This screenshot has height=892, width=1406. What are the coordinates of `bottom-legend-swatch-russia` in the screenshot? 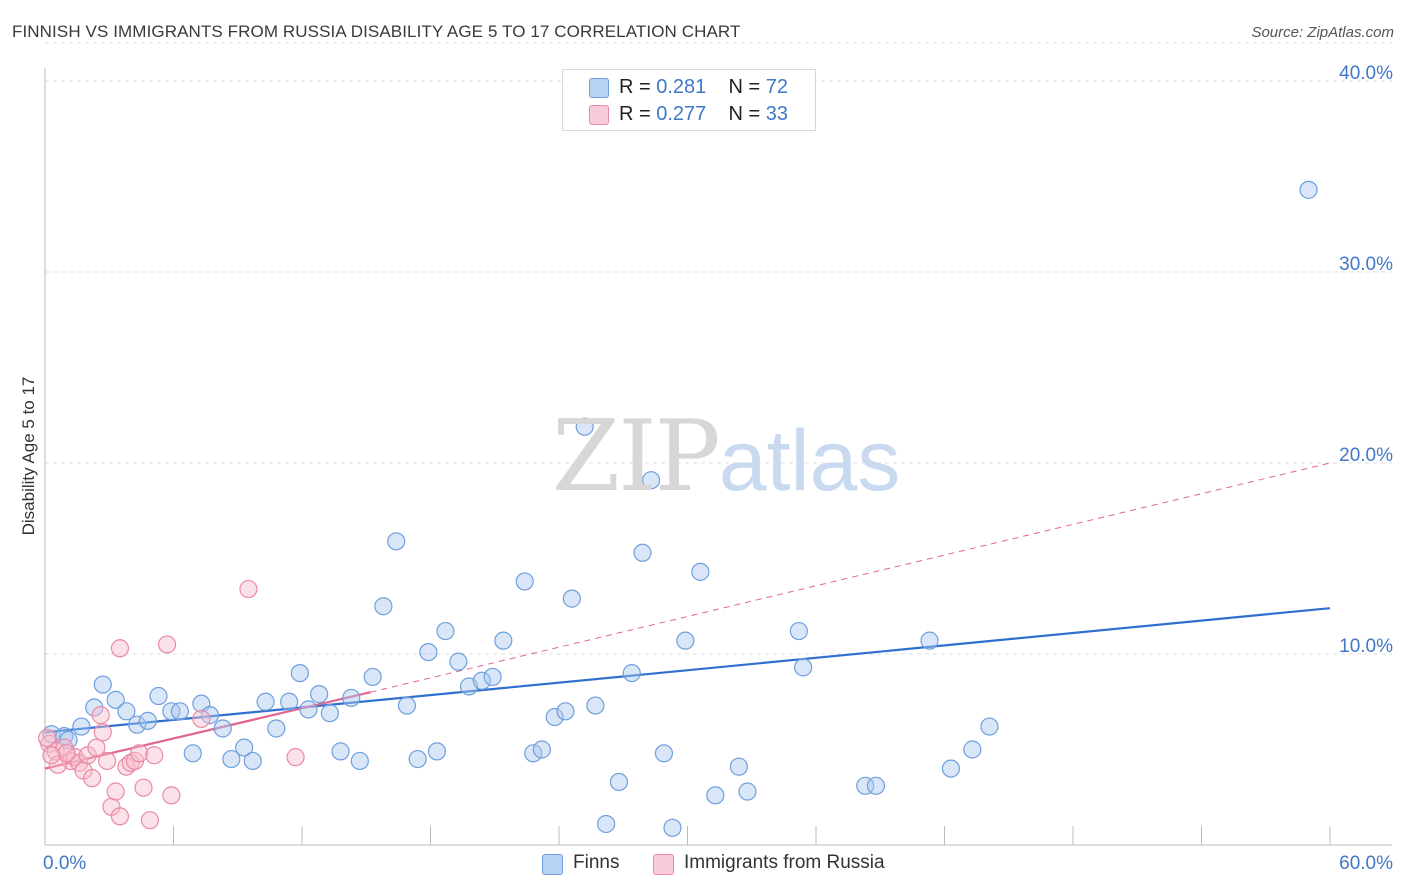 It's located at (663, 864).